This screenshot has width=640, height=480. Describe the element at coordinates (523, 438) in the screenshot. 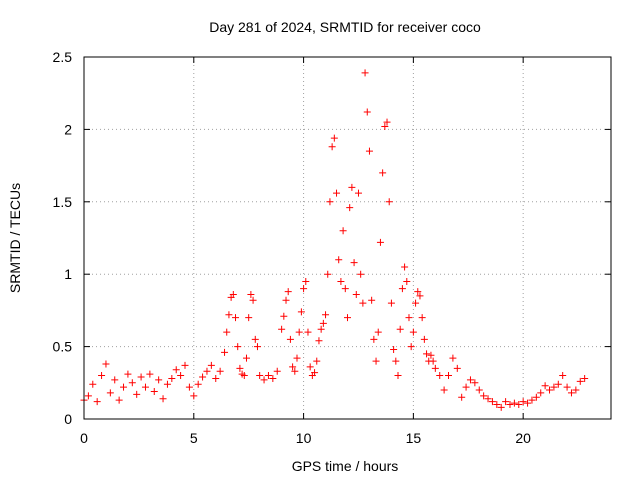

I see `x-tick-label: 20` at that location.